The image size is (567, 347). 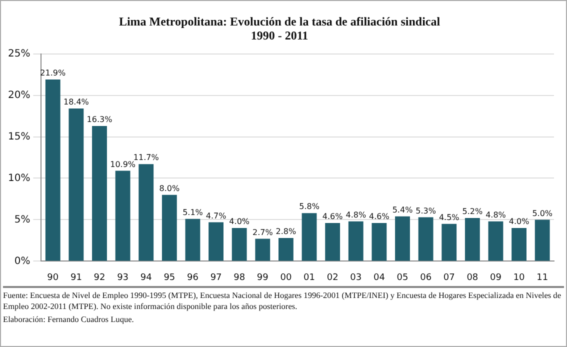 What do you see at coordinates (69, 319) in the screenshot?
I see `text: Elaboración: Fernando Cuadros Luque.` at bounding box center [69, 319].